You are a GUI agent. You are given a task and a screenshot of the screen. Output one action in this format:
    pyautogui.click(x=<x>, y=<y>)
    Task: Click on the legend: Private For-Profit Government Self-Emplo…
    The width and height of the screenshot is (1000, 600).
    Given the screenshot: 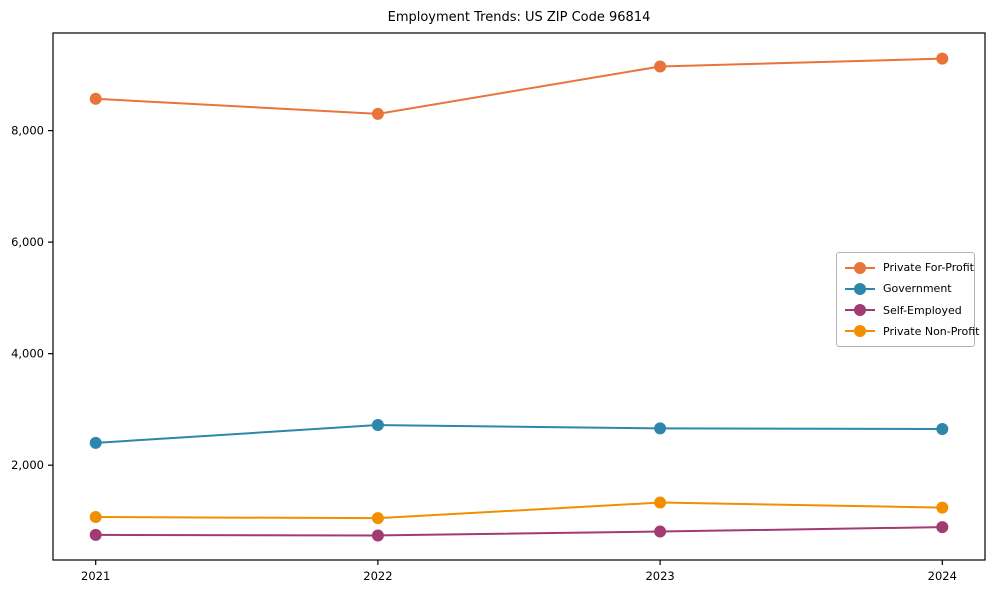 What is the action you would take?
    pyautogui.click(x=907, y=299)
    